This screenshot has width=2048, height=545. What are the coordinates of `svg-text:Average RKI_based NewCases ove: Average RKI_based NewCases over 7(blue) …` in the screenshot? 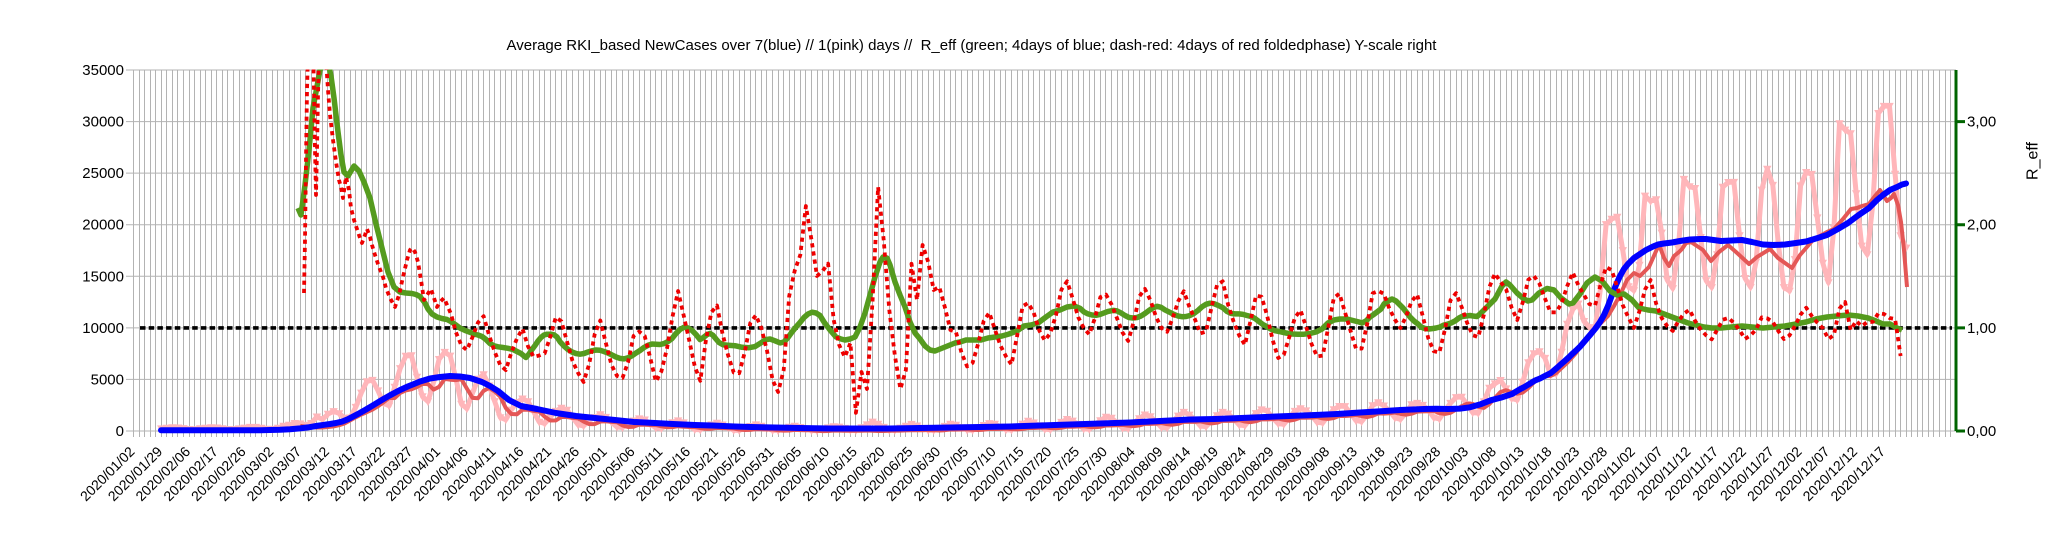 It's located at (972, 45).